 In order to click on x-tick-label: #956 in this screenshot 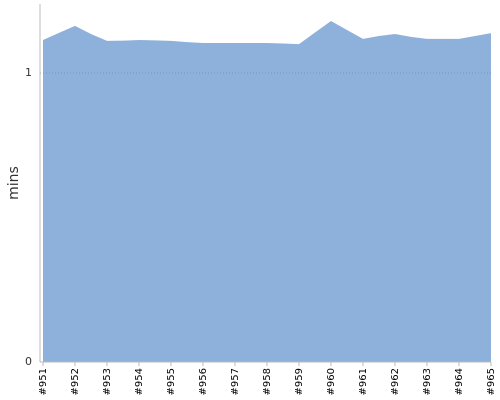, I will do `click(203, 381)`.